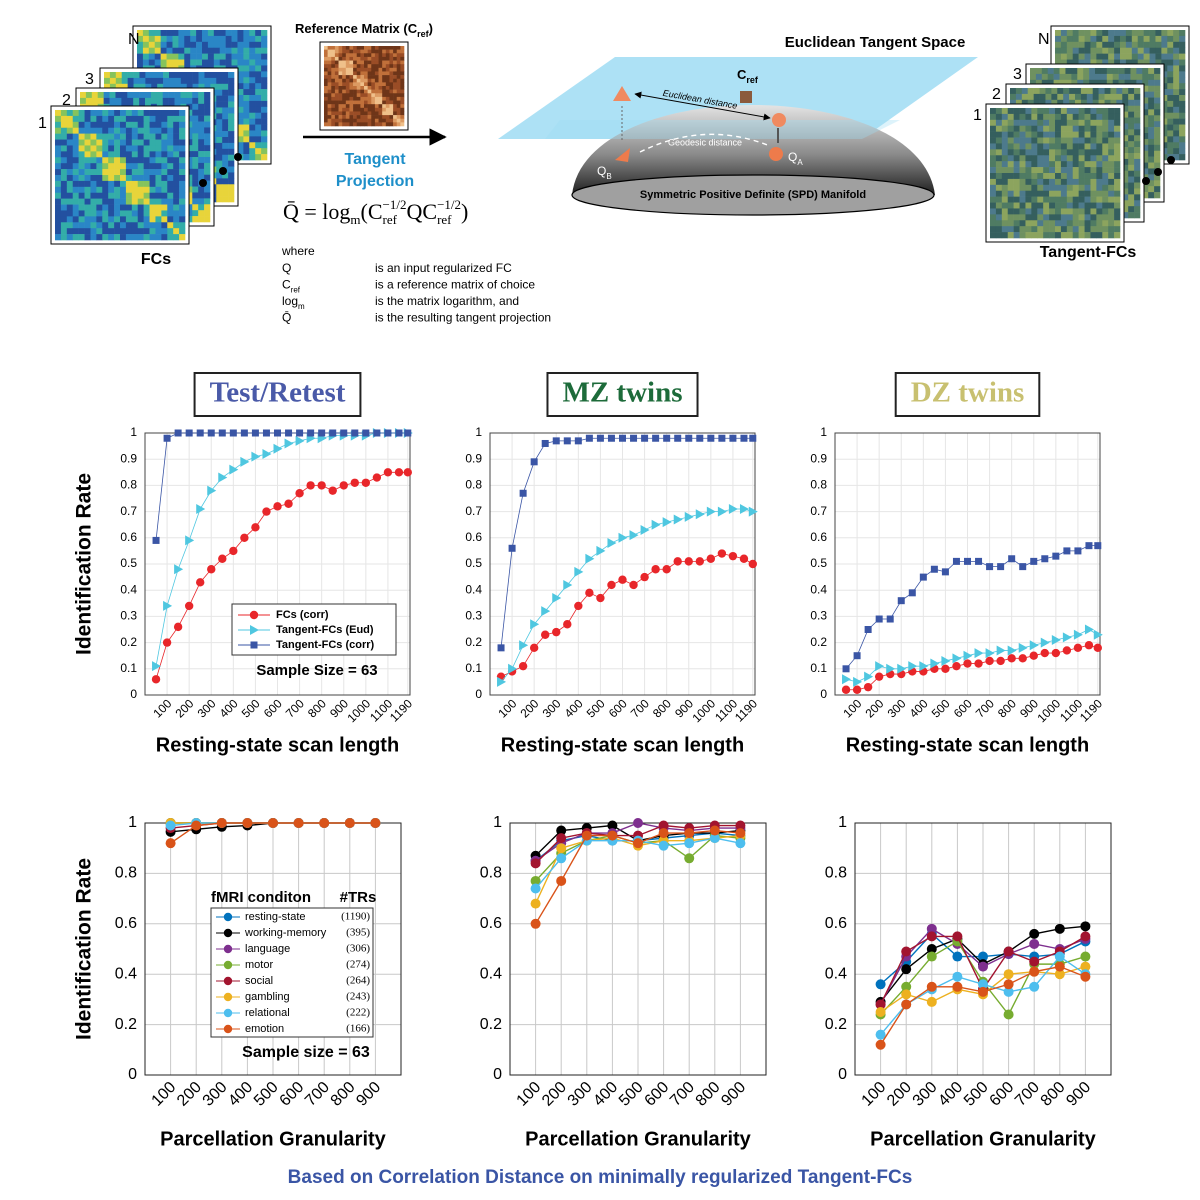  I want to click on where-text: is an input regularized FC, so click(443, 268).